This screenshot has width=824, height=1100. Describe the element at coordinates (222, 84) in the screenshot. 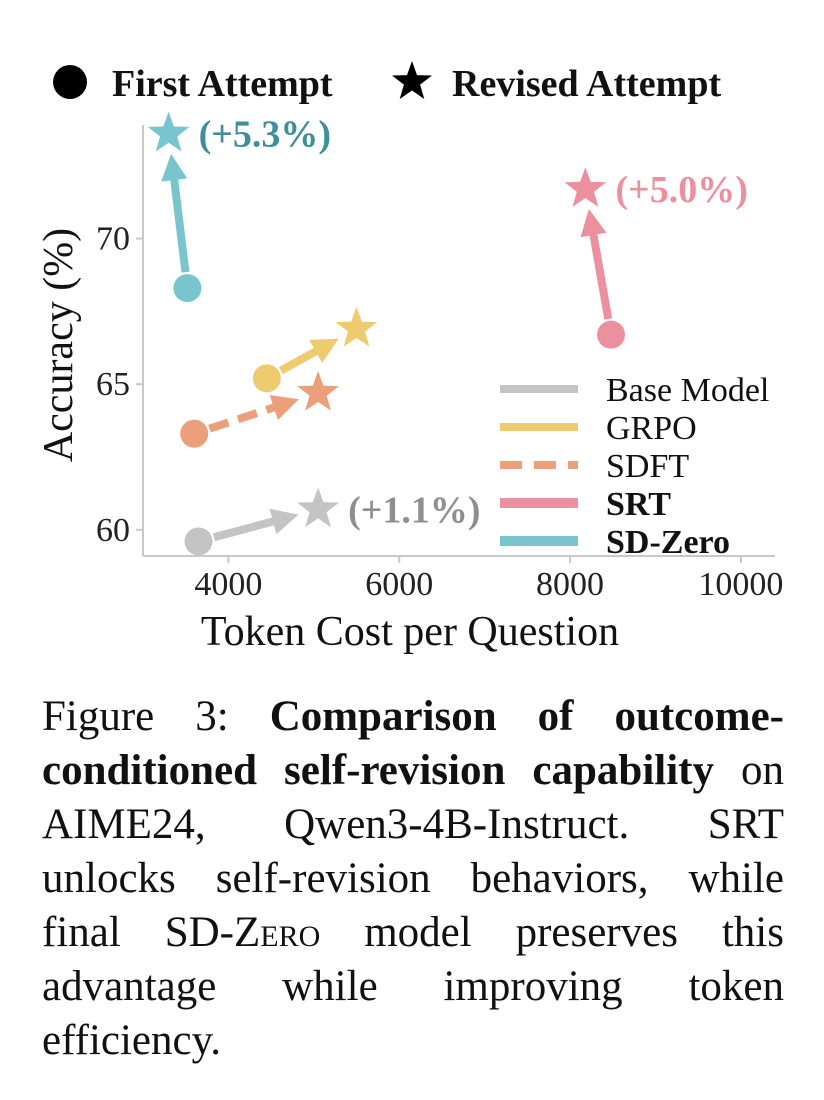

I see `legend-label-first-attempt: First Attempt` at that location.